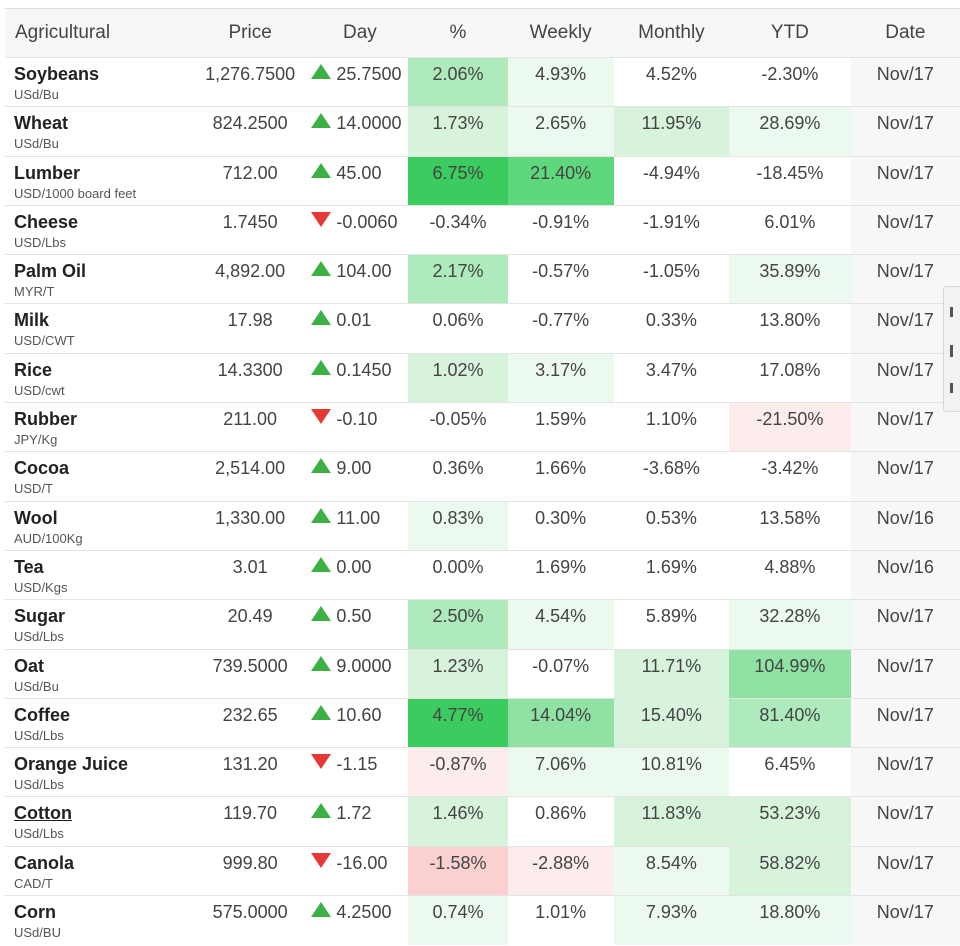 The width and height of the screenshot is (960, 946). I want to click on header-date: Date, so click(905, 33).